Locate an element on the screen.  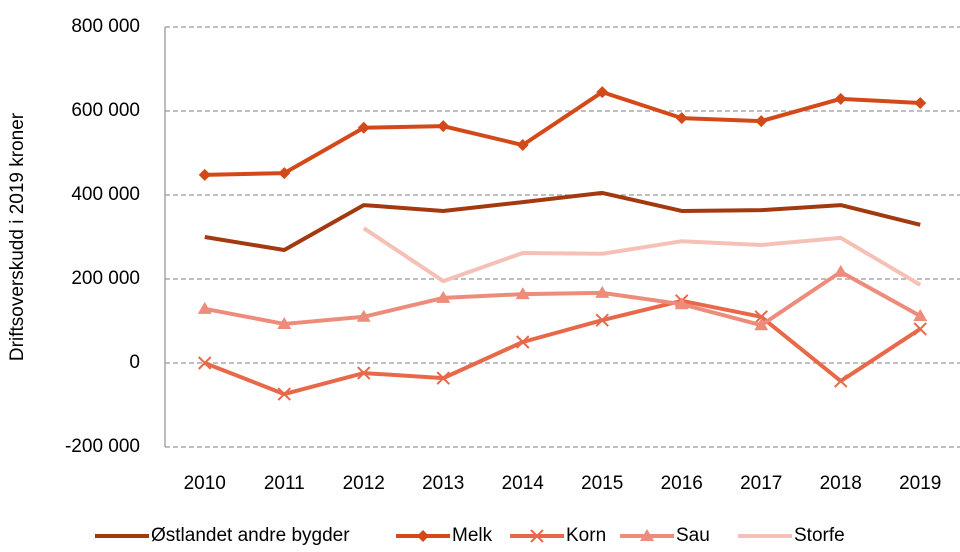
x-tick-label: 2018 is located at coordinates (841, 483).